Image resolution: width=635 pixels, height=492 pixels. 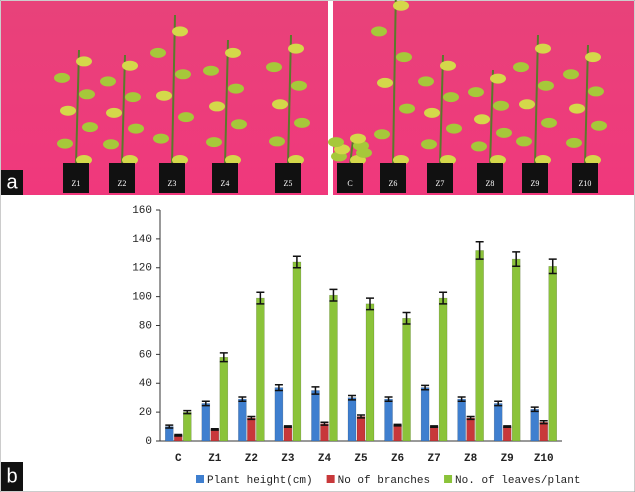 I want to click on x-tick-label: Z8, so click(x=471, y=459).